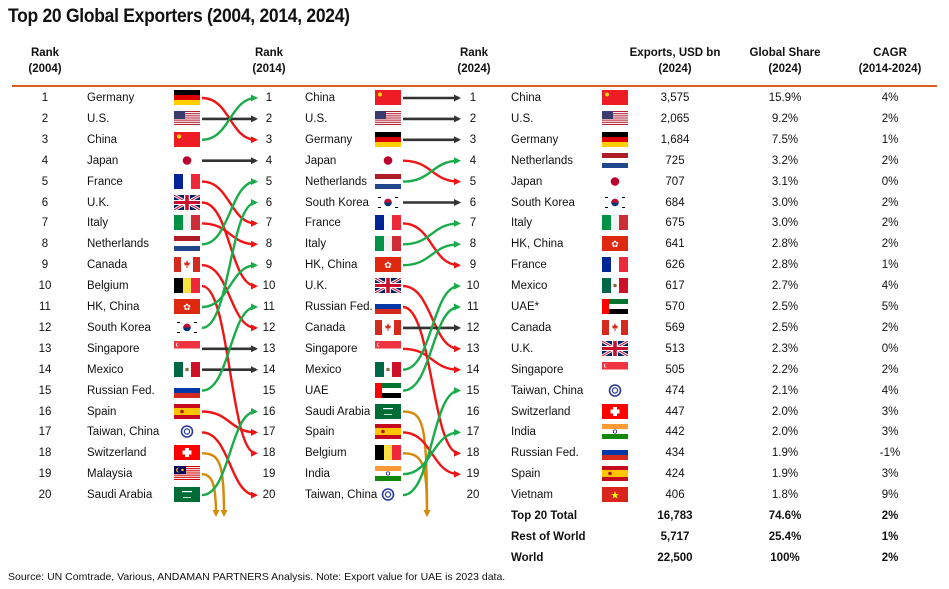 The width and height of the screenshot is (949, 589). What do you see at coordinates (388, 476) in the screenshot?
I see `flag-india-icon` at bounding box center [388, 476].